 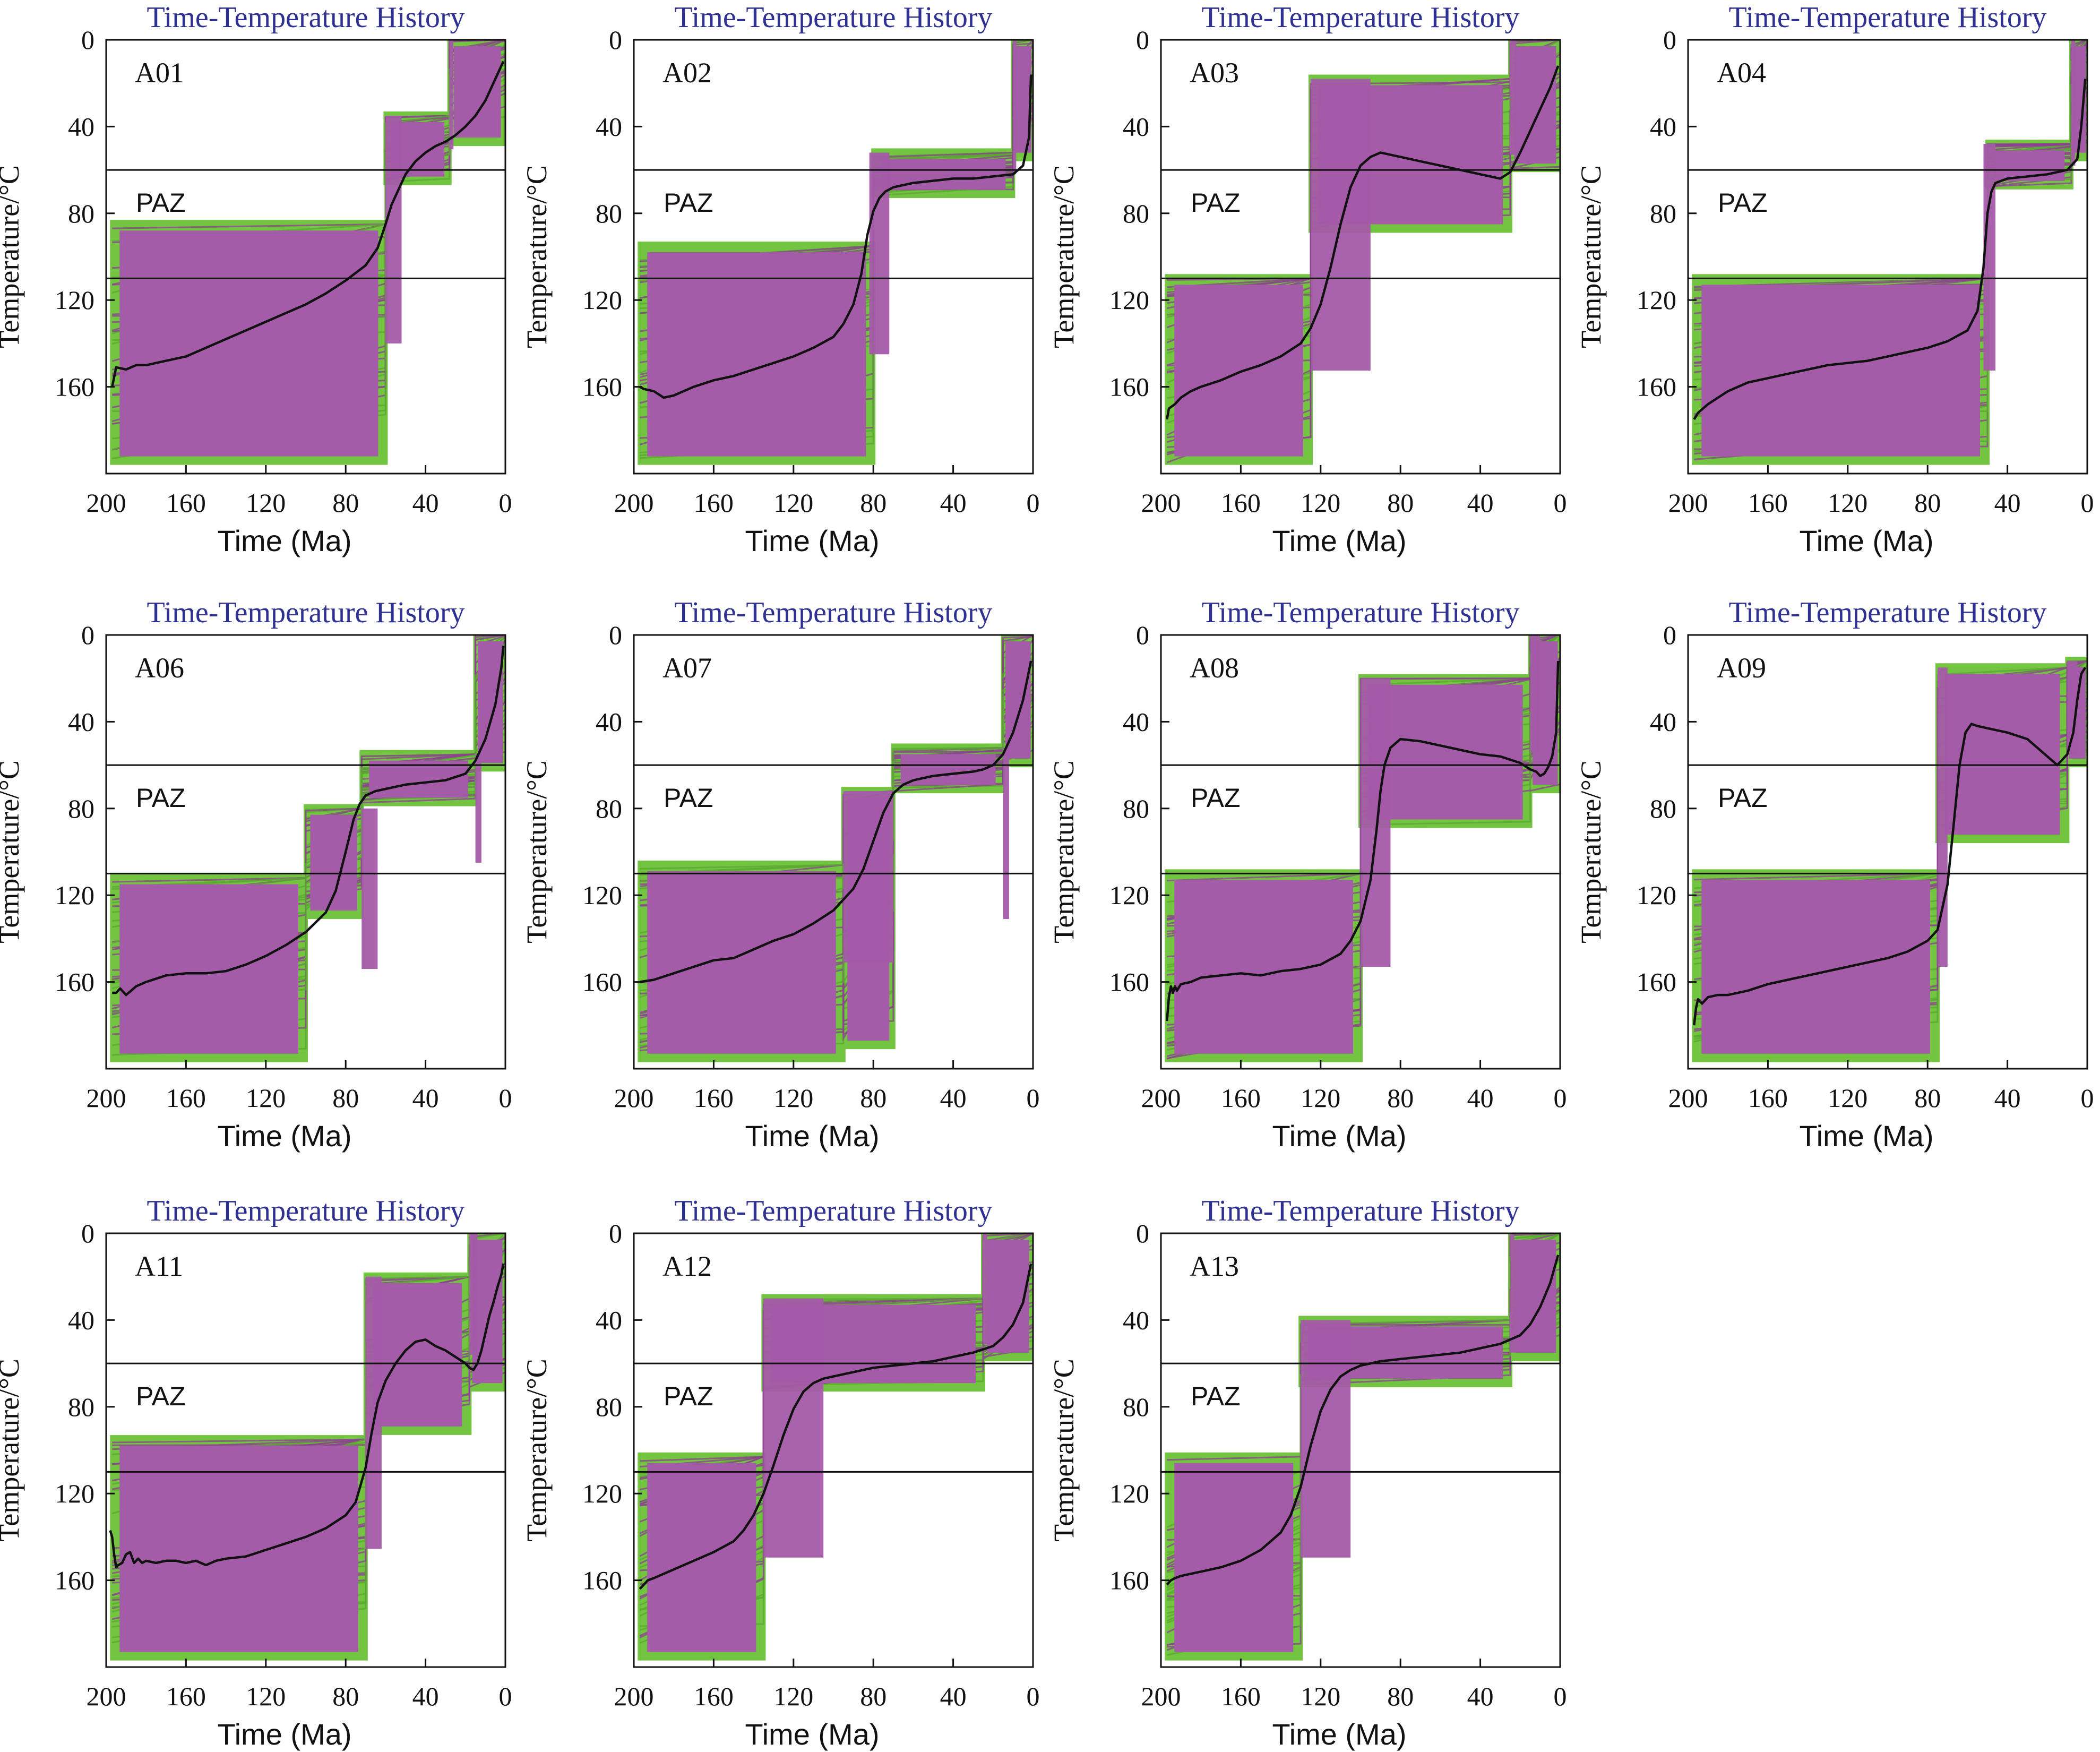 What do you see at coordinates (159, 1266) in the screenshot?
I see `sample-label: A11` at bounding box center [159, 1266].